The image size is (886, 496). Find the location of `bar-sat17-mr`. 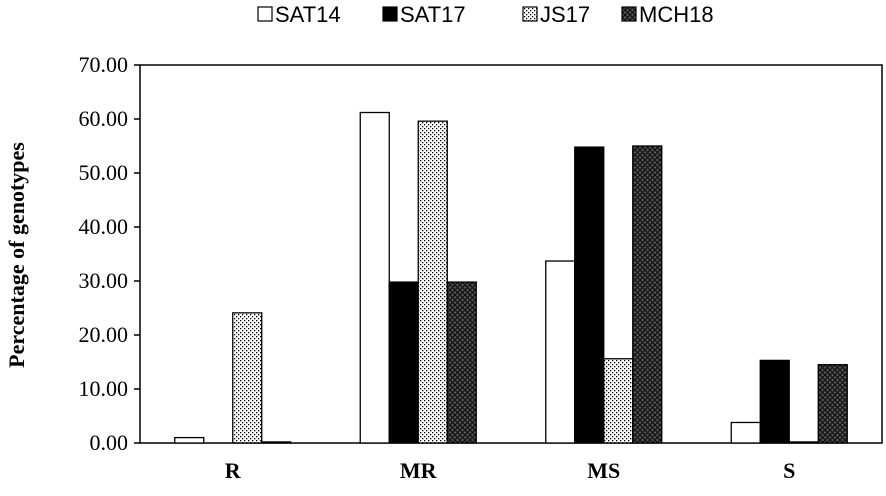

bar-sat17-mr is located at coordinates (403, 362).